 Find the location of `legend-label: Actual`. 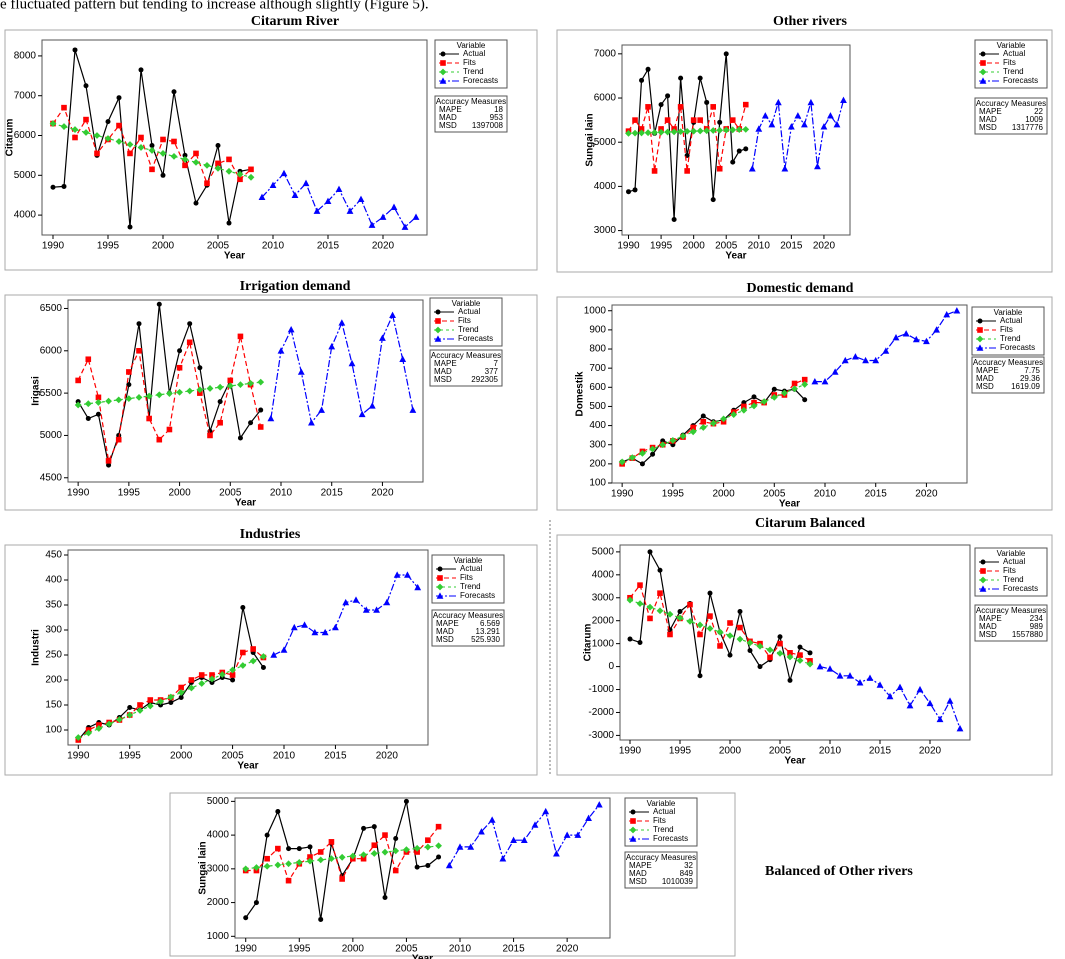

legend-label: Actual is located at coordinates (1014, 53).